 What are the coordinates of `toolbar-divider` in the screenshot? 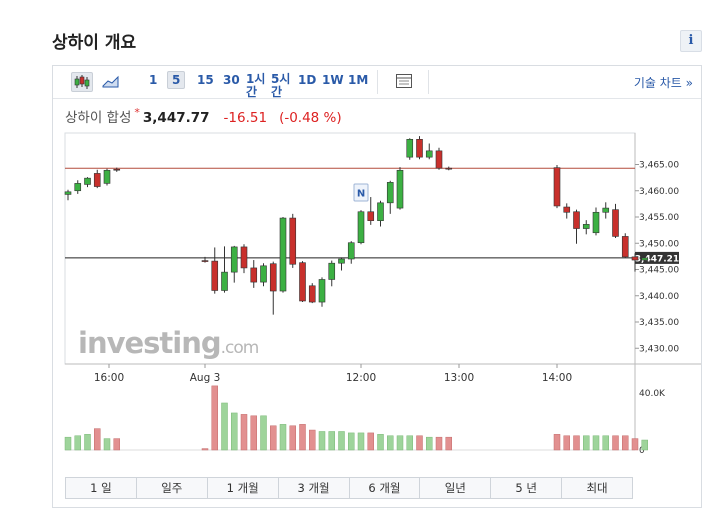 It's located at (428, 82).